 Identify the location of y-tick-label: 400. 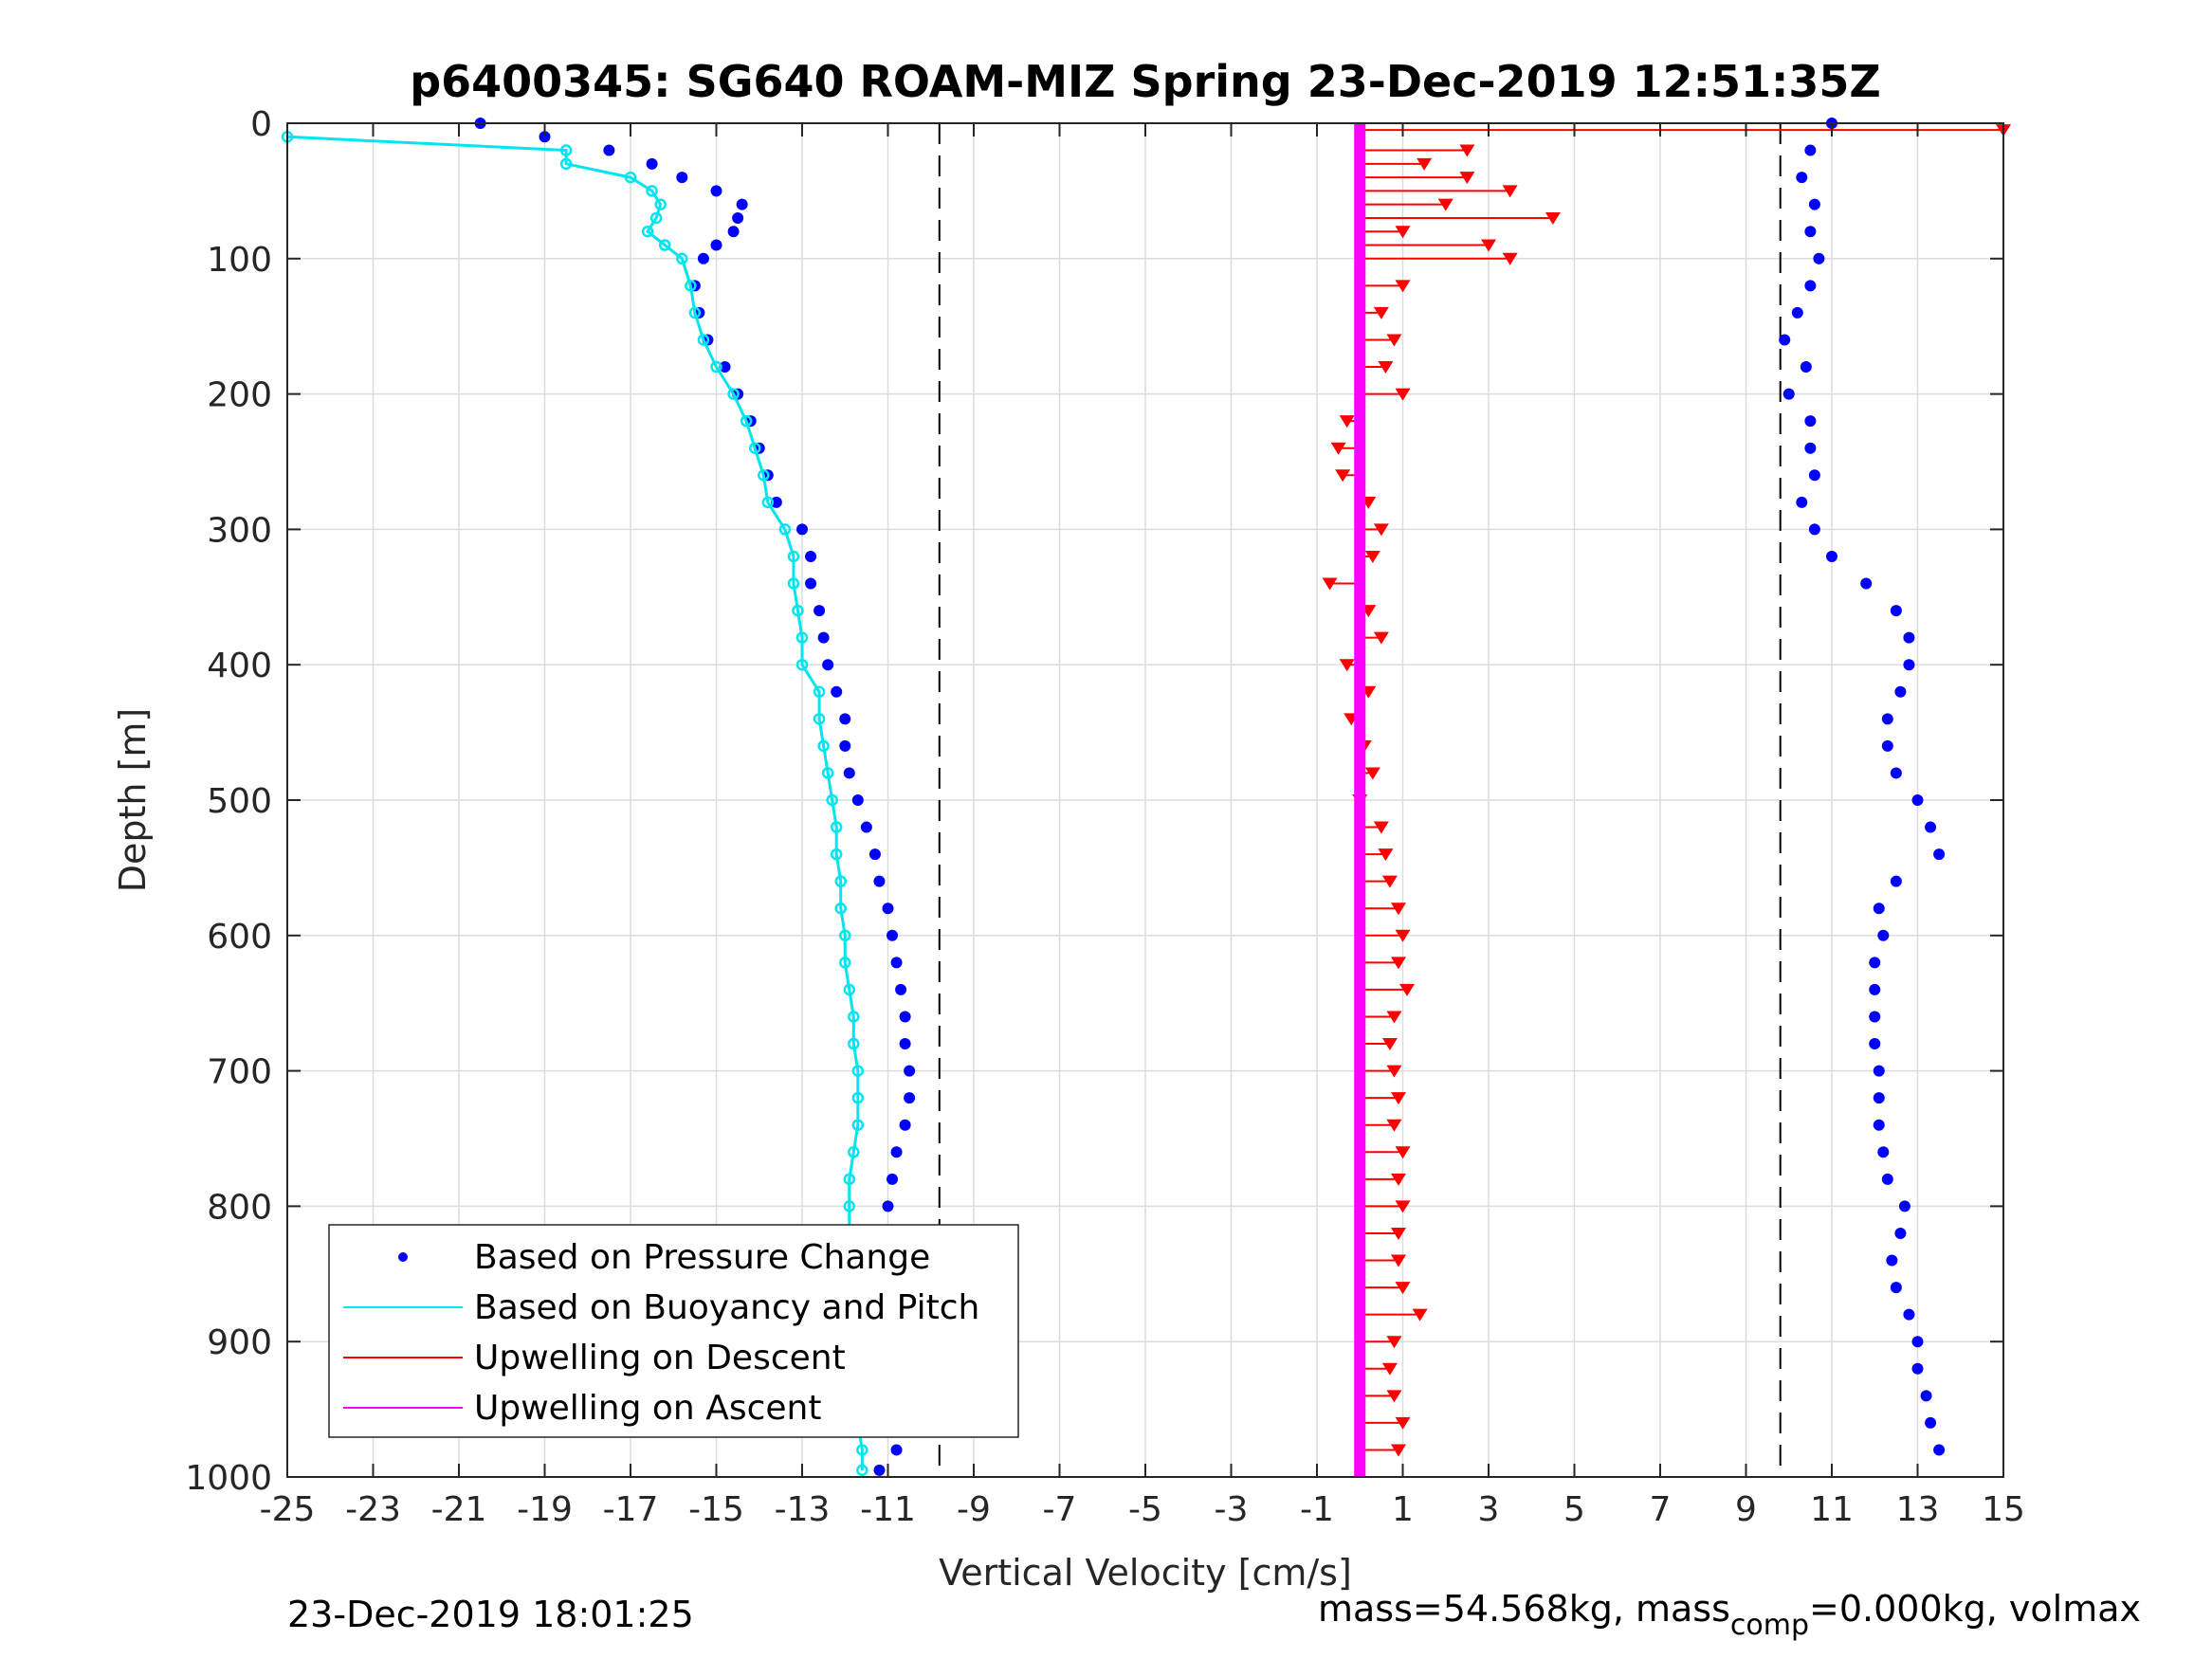
(239, 666).